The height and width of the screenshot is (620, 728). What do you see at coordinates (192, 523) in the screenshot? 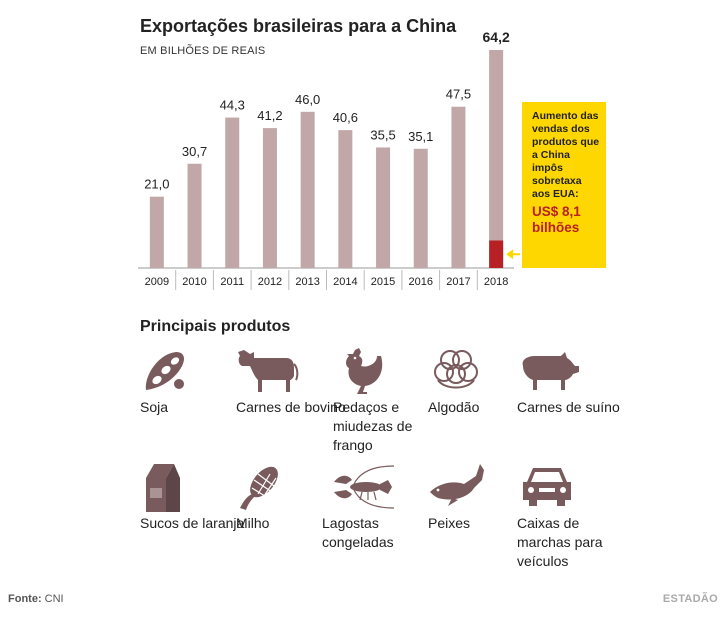
I see `product-label: Sucos de laranja` at bounding box center [192, 523].